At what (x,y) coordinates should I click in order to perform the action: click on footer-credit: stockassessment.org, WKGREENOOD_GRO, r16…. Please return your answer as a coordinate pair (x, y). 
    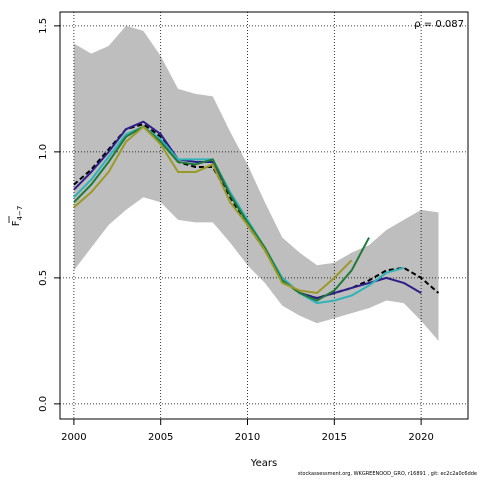
    Looking at the image, I should click on (387, 474).